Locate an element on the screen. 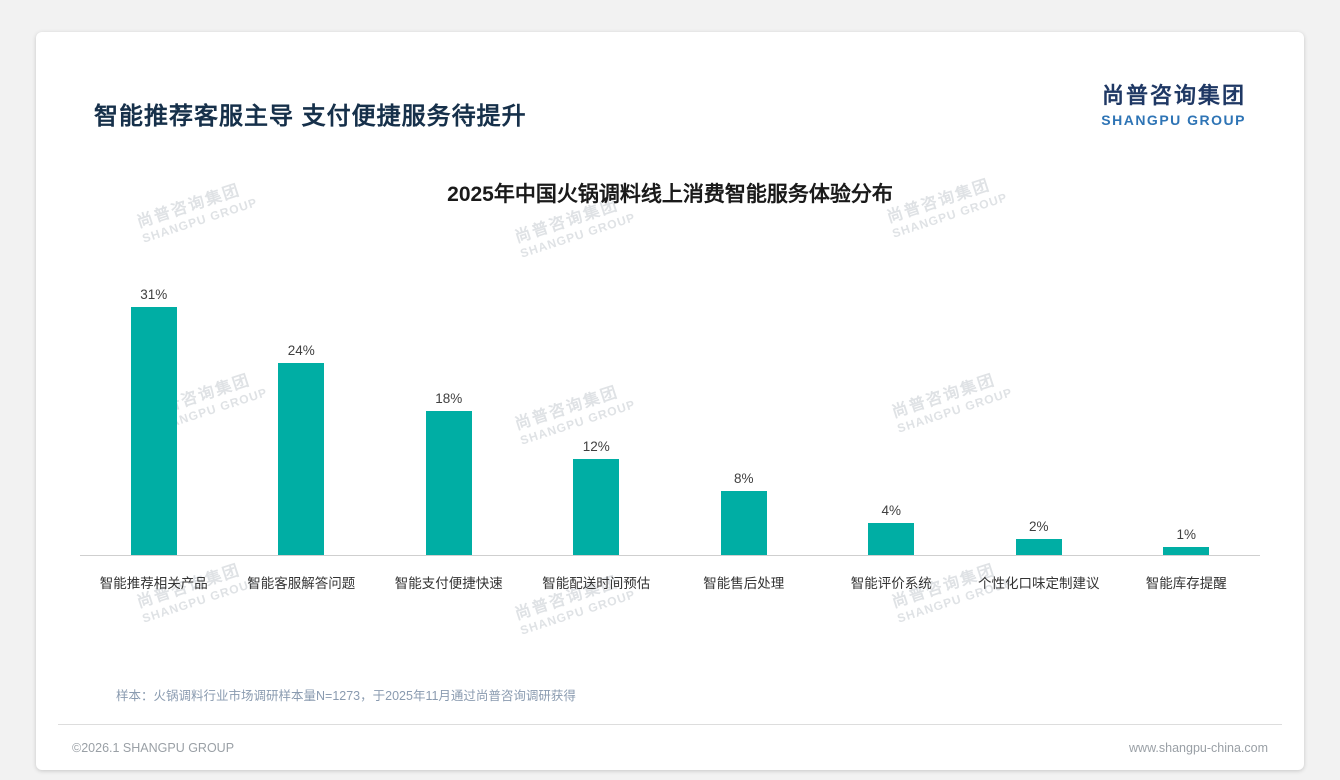 The width and height of the screenshot is (1340, 780). bar-group: 2% is located at coordinates (1039, 537).